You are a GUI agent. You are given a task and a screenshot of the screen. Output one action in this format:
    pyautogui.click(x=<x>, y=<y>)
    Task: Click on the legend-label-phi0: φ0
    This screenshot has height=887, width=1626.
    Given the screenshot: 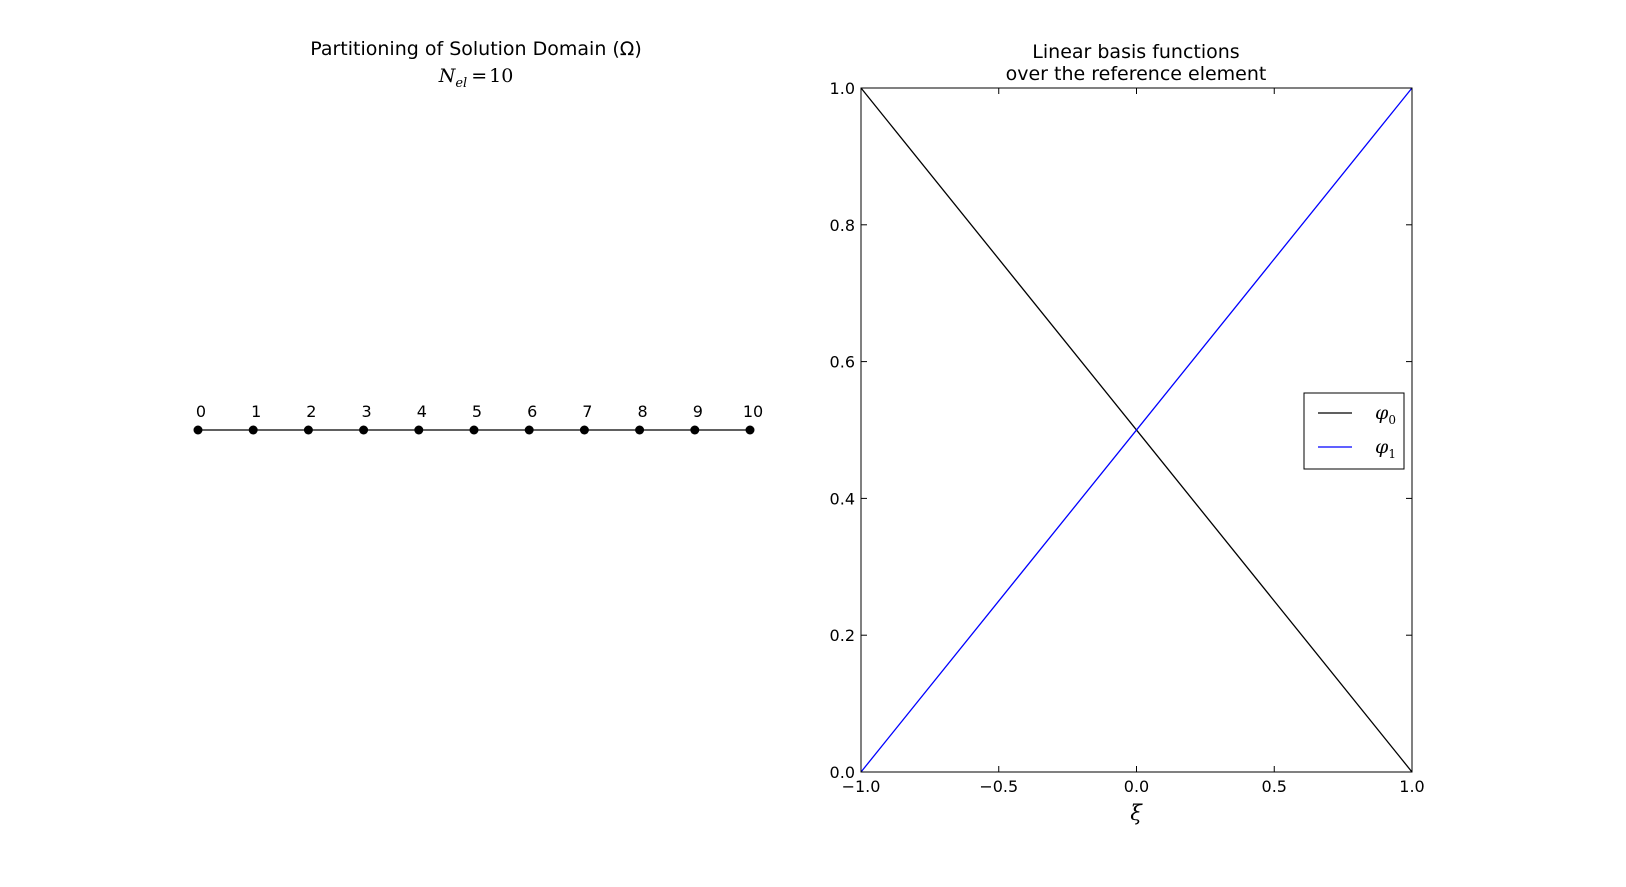 What is the action you would take?
    pyautogui.click(x=1385, y=414)
    